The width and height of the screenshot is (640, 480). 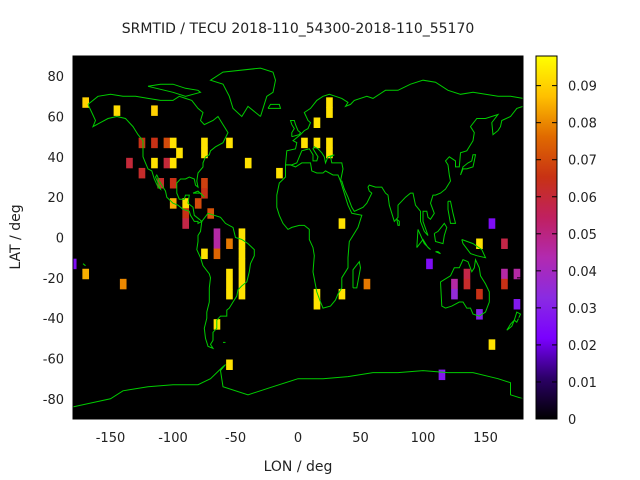 What do you see at coordinates (572, 420) in the screenshot?
I see `colorbar-tick-label: 0` at bounding box center [572, 420].